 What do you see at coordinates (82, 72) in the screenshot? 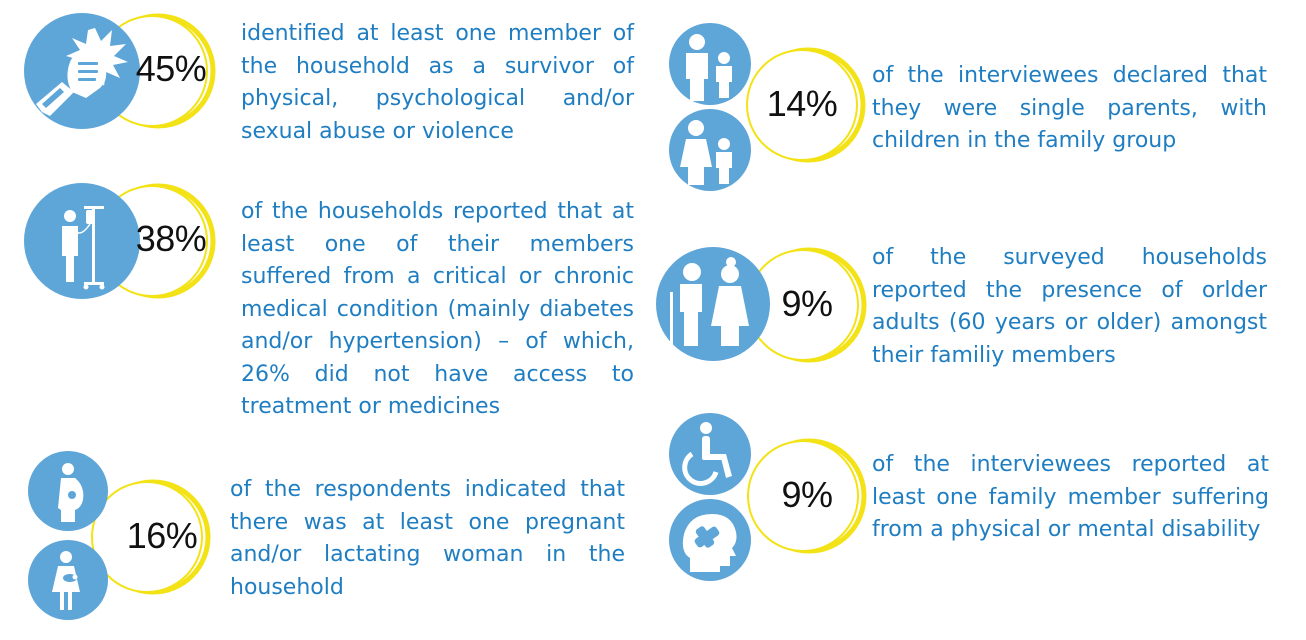
I see `fist-icon` at bounding box center [82, 72].